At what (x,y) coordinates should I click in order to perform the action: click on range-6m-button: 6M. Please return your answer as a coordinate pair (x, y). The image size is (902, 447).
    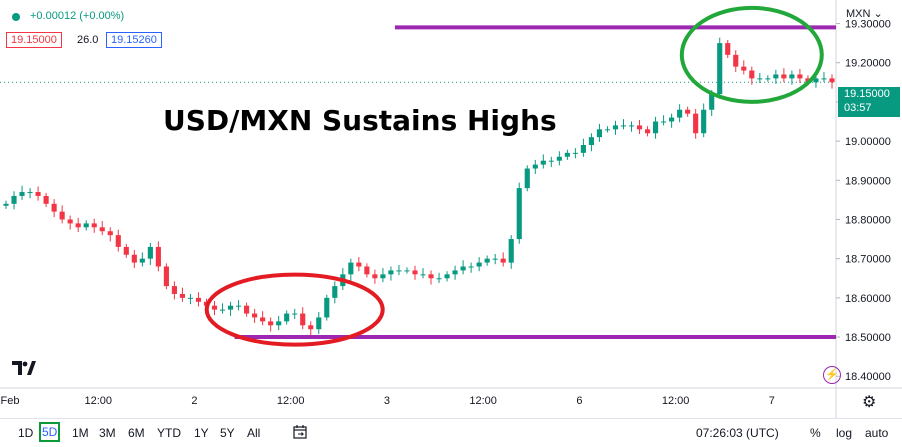
    Looking at the image, I should click on (136, 433).